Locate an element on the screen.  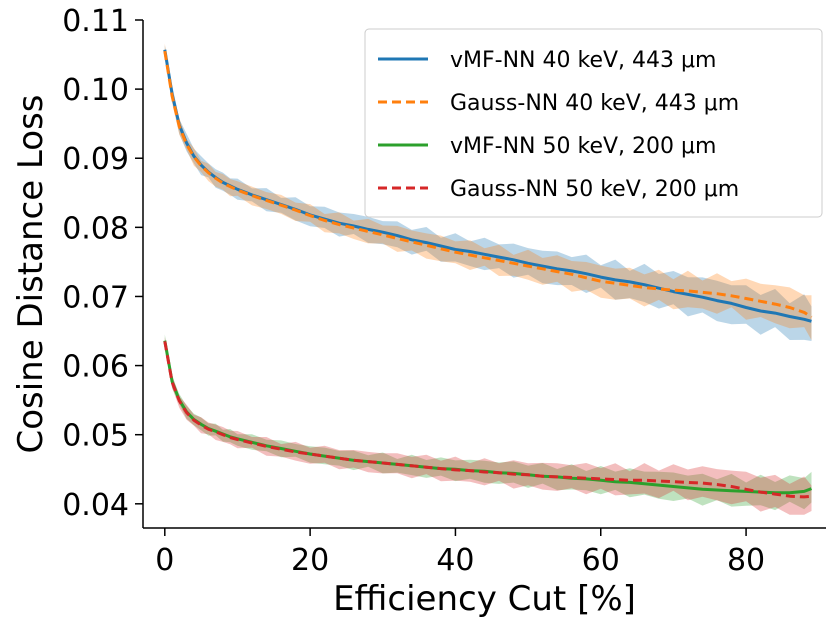
legend-item-3: vMF-NN 50 keV, 200 μm is located at coordinates (547, 146).